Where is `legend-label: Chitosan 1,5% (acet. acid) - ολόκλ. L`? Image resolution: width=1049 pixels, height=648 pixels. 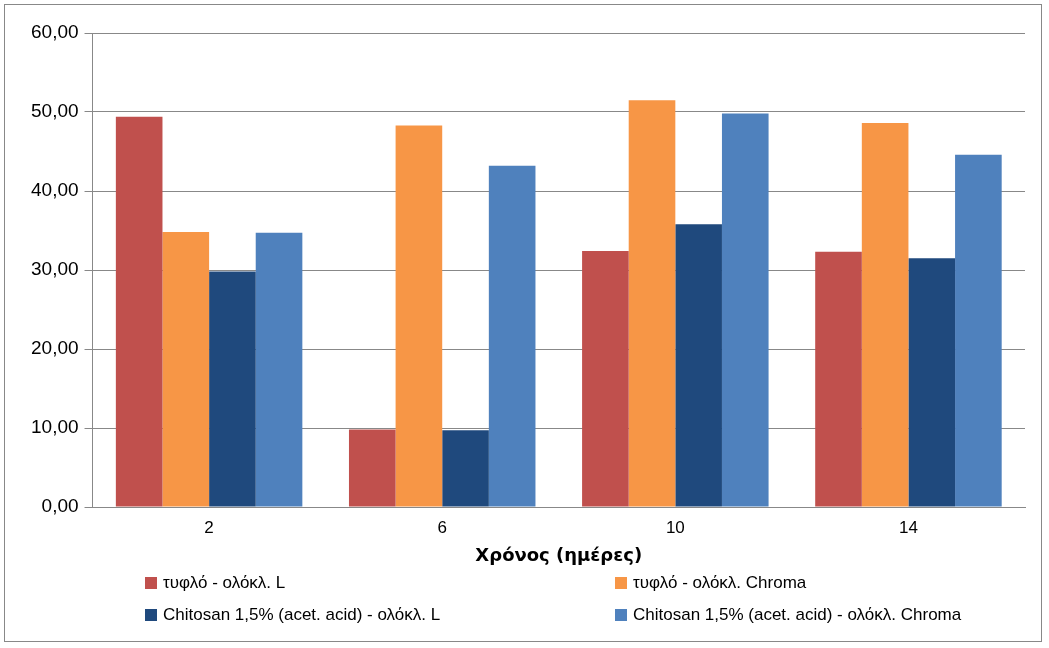 legend-label: Chitosan 1,5% (acet. acid) - ολόκλ. L is located at coordinates (302, 615).